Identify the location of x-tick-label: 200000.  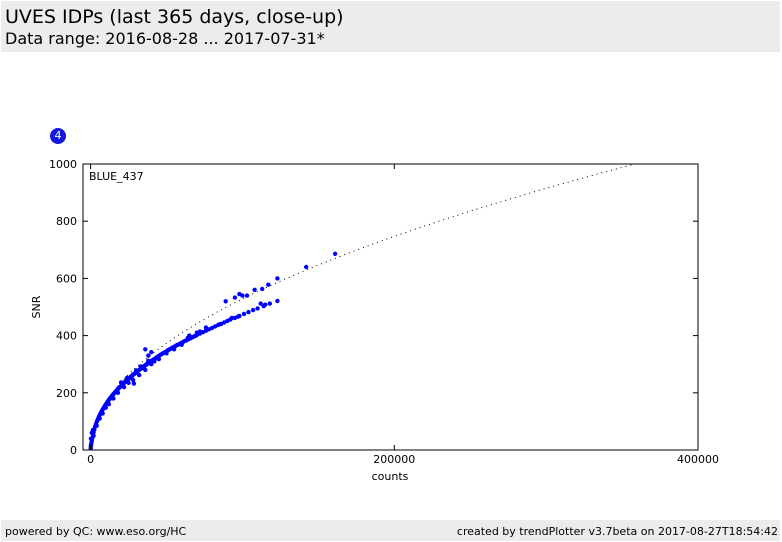
(394, 459).